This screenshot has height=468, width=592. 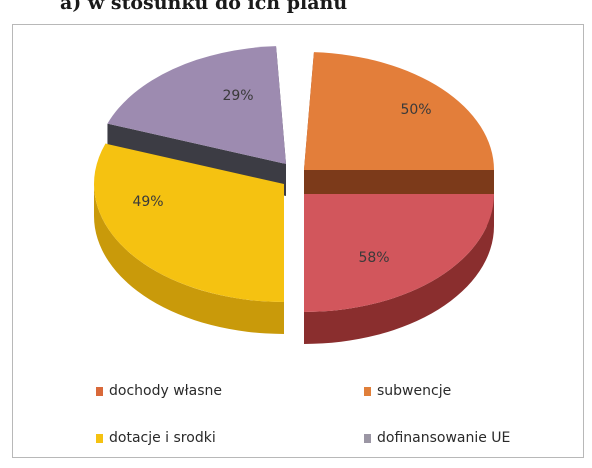 I want to click on legend-item-subwencje: subwencje, so click(x=407, y=391).